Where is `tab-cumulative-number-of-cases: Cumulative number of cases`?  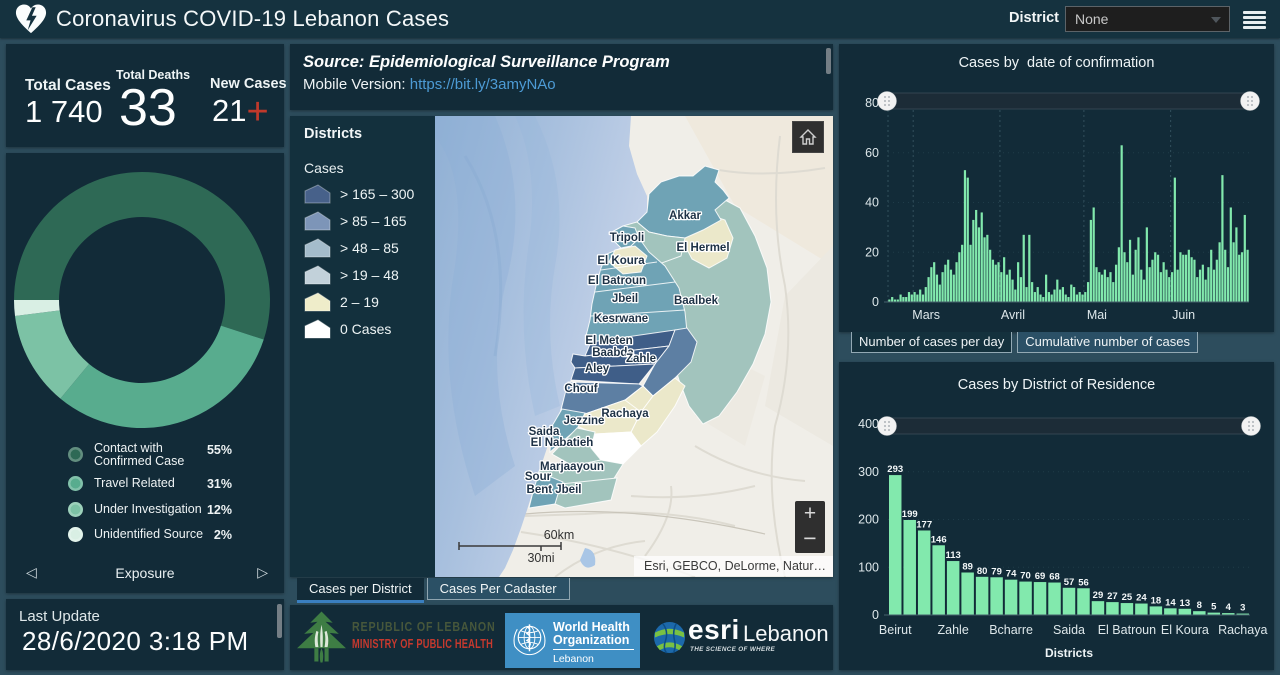
tab-cumulative-number-of-cases: Cumulative number of cases is located at coordinates (1107, 342).